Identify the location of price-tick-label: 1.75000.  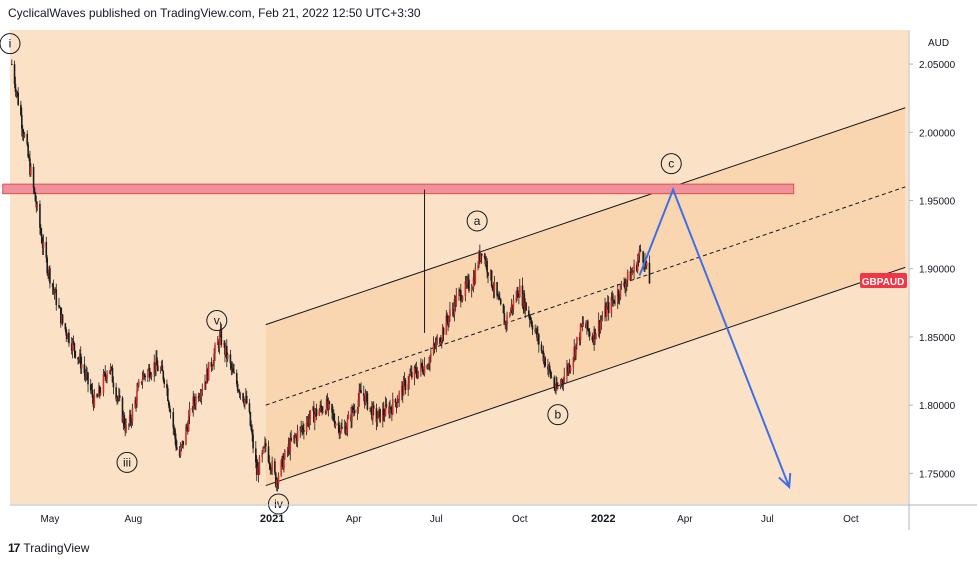
(937, 474).